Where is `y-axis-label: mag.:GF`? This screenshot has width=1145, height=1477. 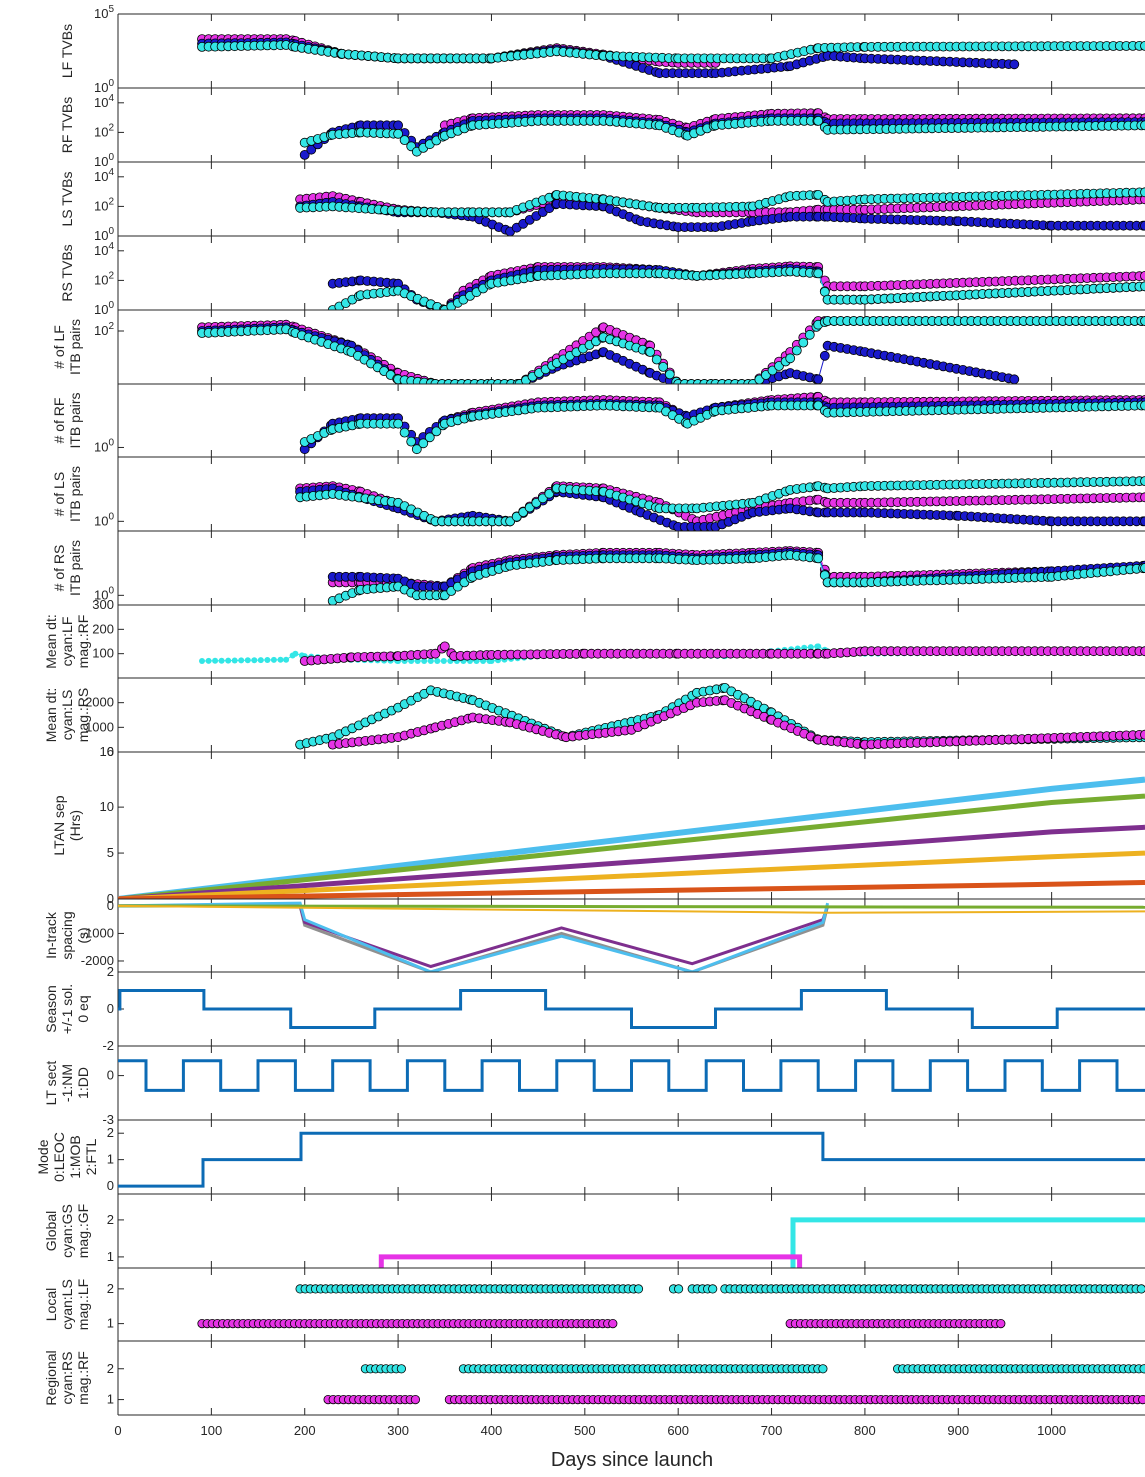
y-axis-label: mag.:GF is located at coordinates (83, 1231).